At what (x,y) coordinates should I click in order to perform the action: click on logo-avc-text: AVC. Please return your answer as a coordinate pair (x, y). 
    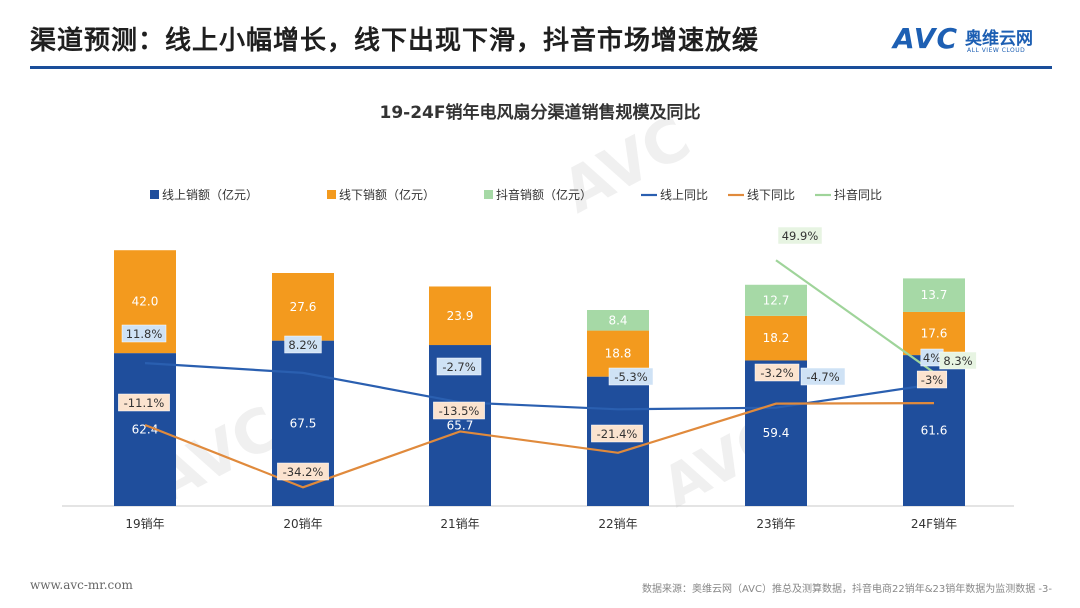
    Looking at the image, I should click on (925, 38).